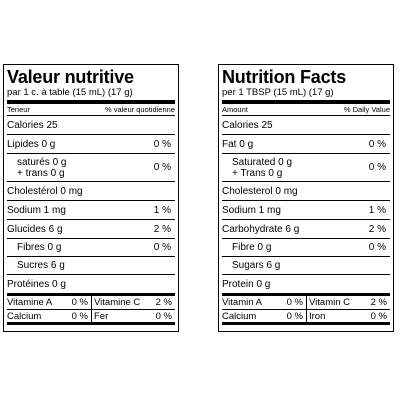  What do you see at coordinates (246, 284) in the screenshot?
I see `protein-label: Protein 0 g` at bounding box center [246, 284].